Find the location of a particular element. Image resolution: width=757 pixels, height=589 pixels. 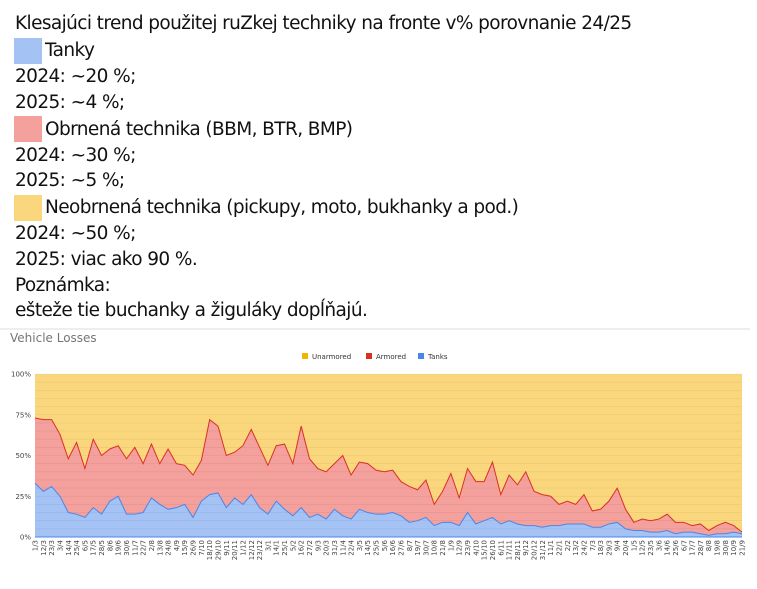

x-tick-label: 14/5 is located at coordinates (368, 548).